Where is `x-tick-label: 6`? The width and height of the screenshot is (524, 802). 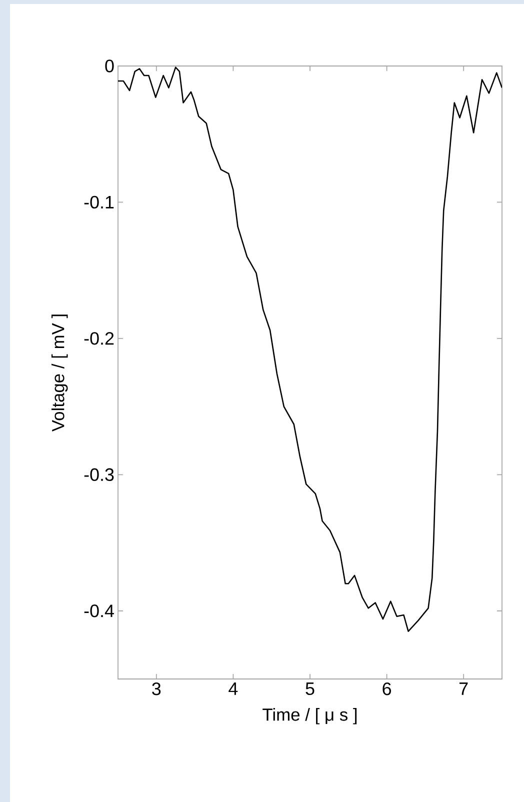
x-tick-label: 6 is located at coordinates (386, 689).